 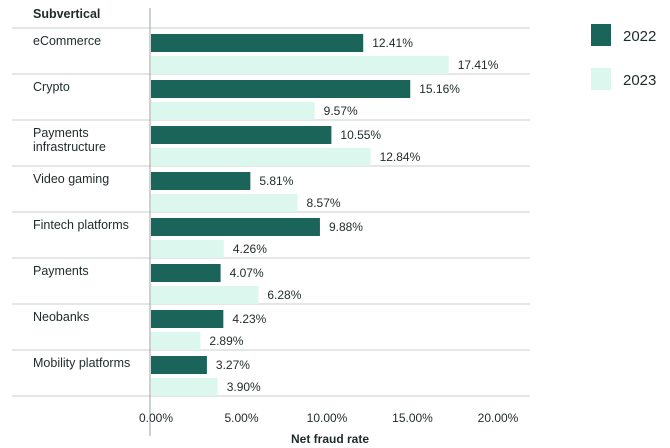 I want to click on category-label-line: Video gaming, so click(x=71, y=179).